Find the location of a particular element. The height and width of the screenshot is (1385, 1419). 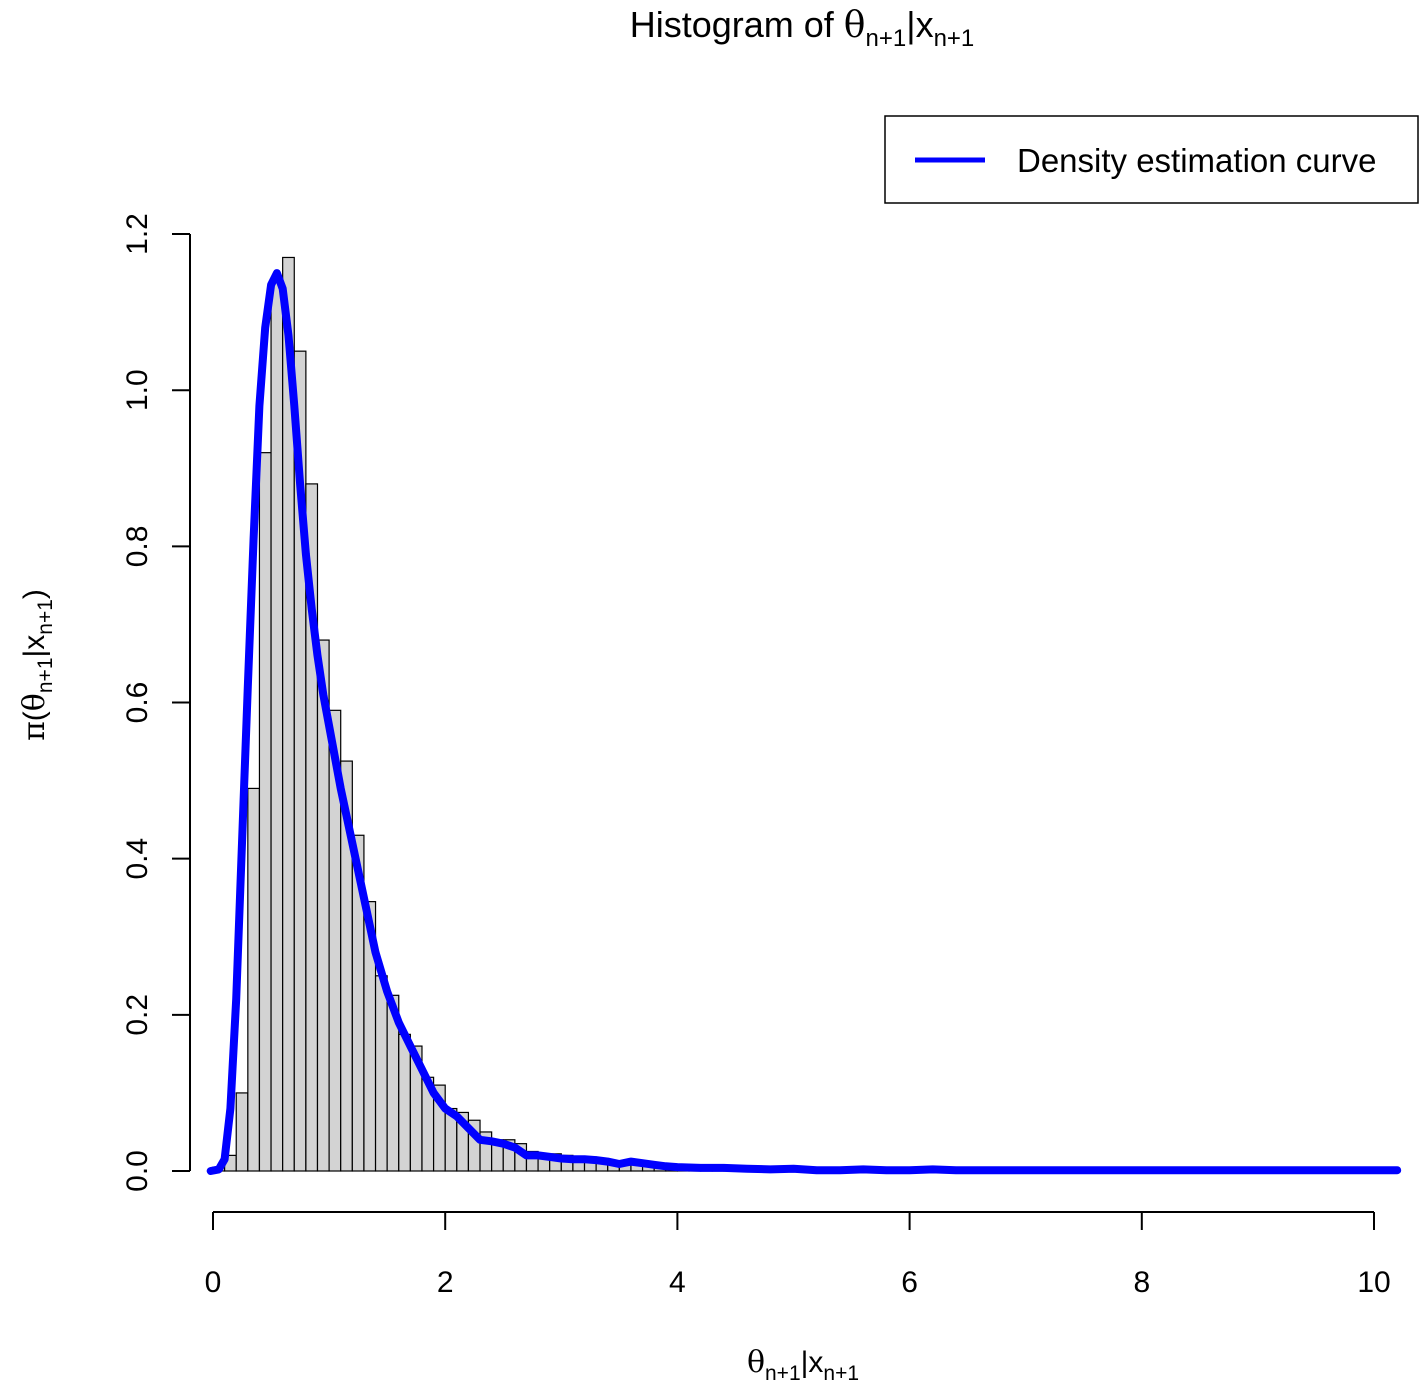

y-tick-label: 0.0 is located at coordinates (137, 1171).